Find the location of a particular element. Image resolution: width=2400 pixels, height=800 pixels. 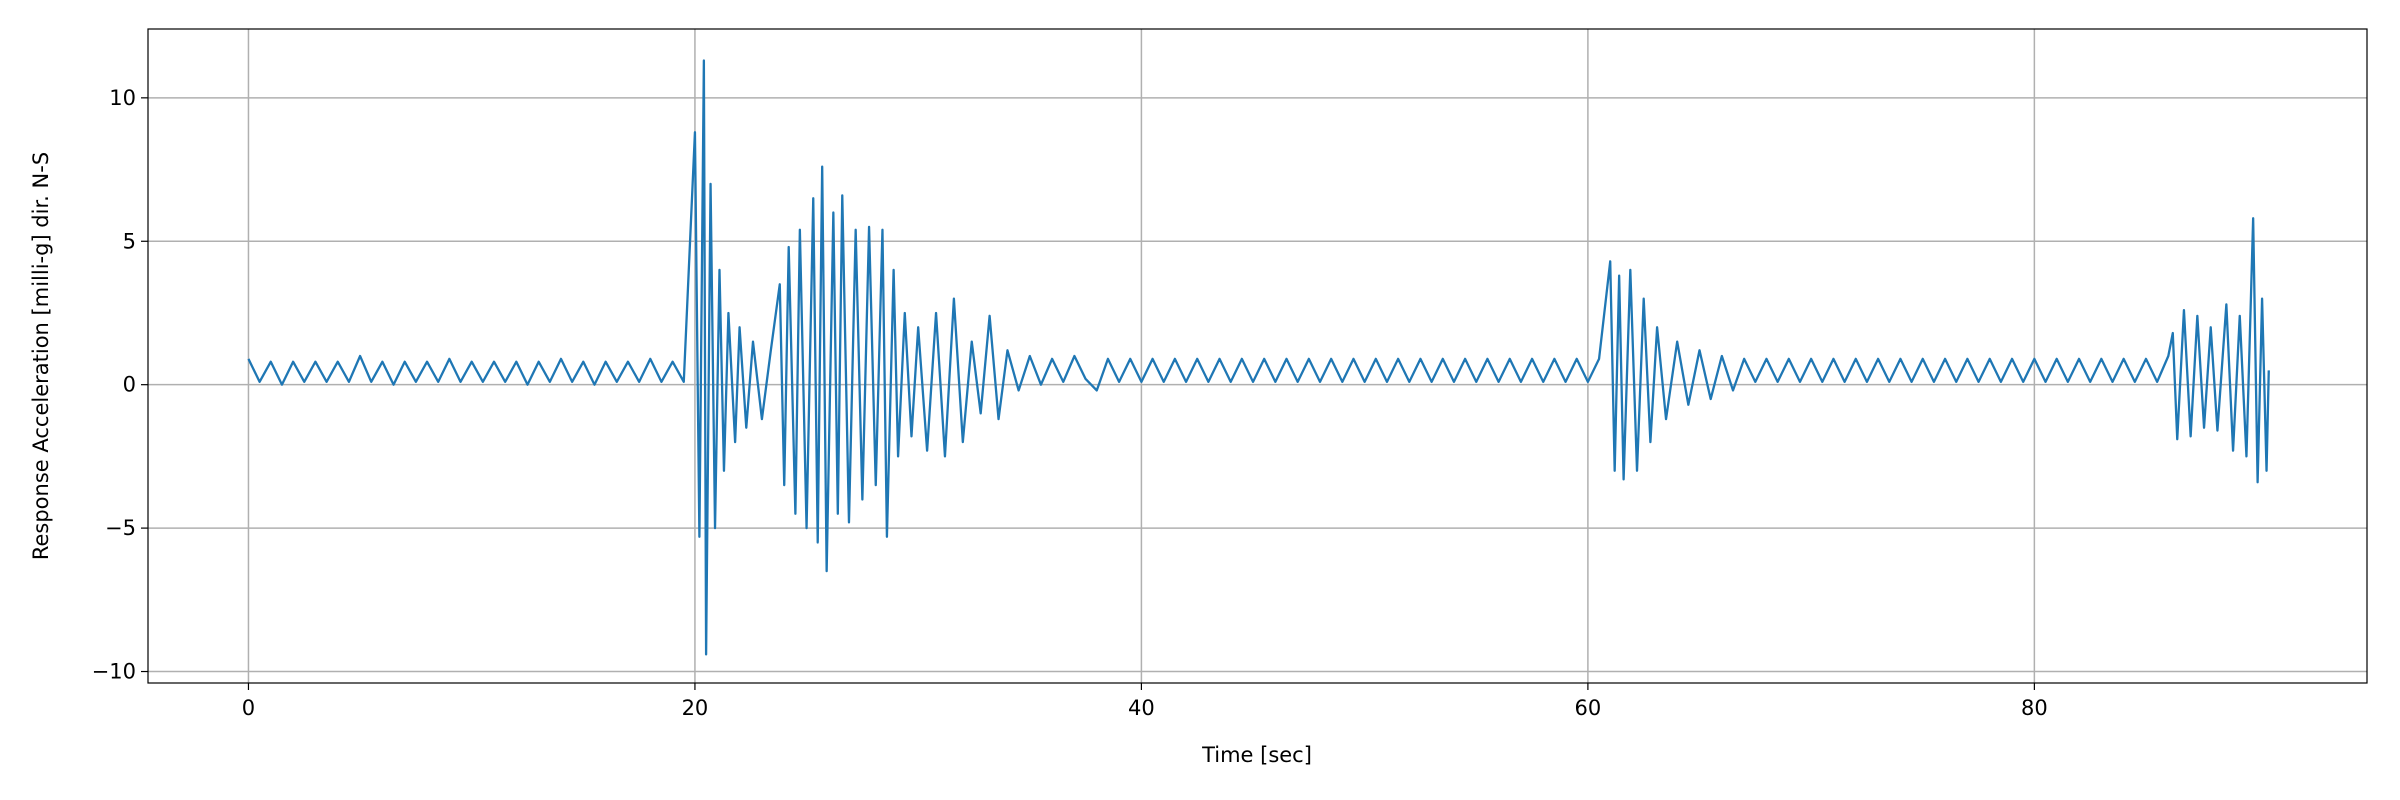

y-tick-label: −5 is located at coordinates (120, 528).